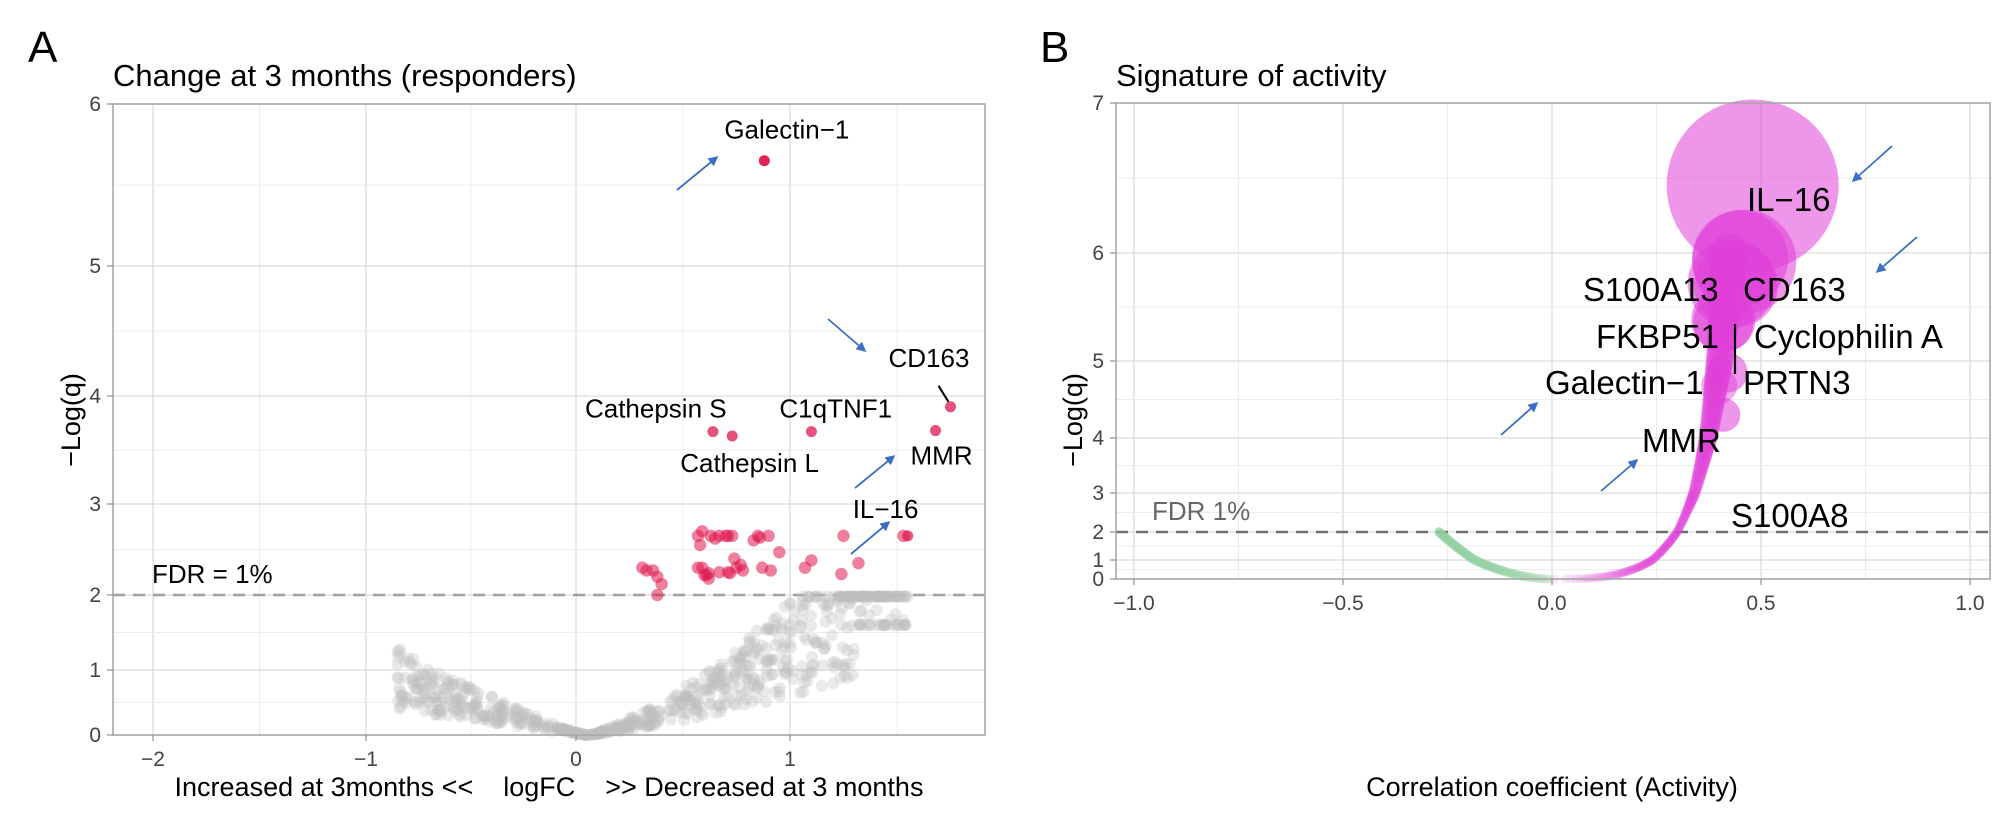 This screenshot has width=2000, height=818. Describe the element at coordinates (1553, 515) in the screenshot. I see `threshold-line-b: FDR 1%` at that location.